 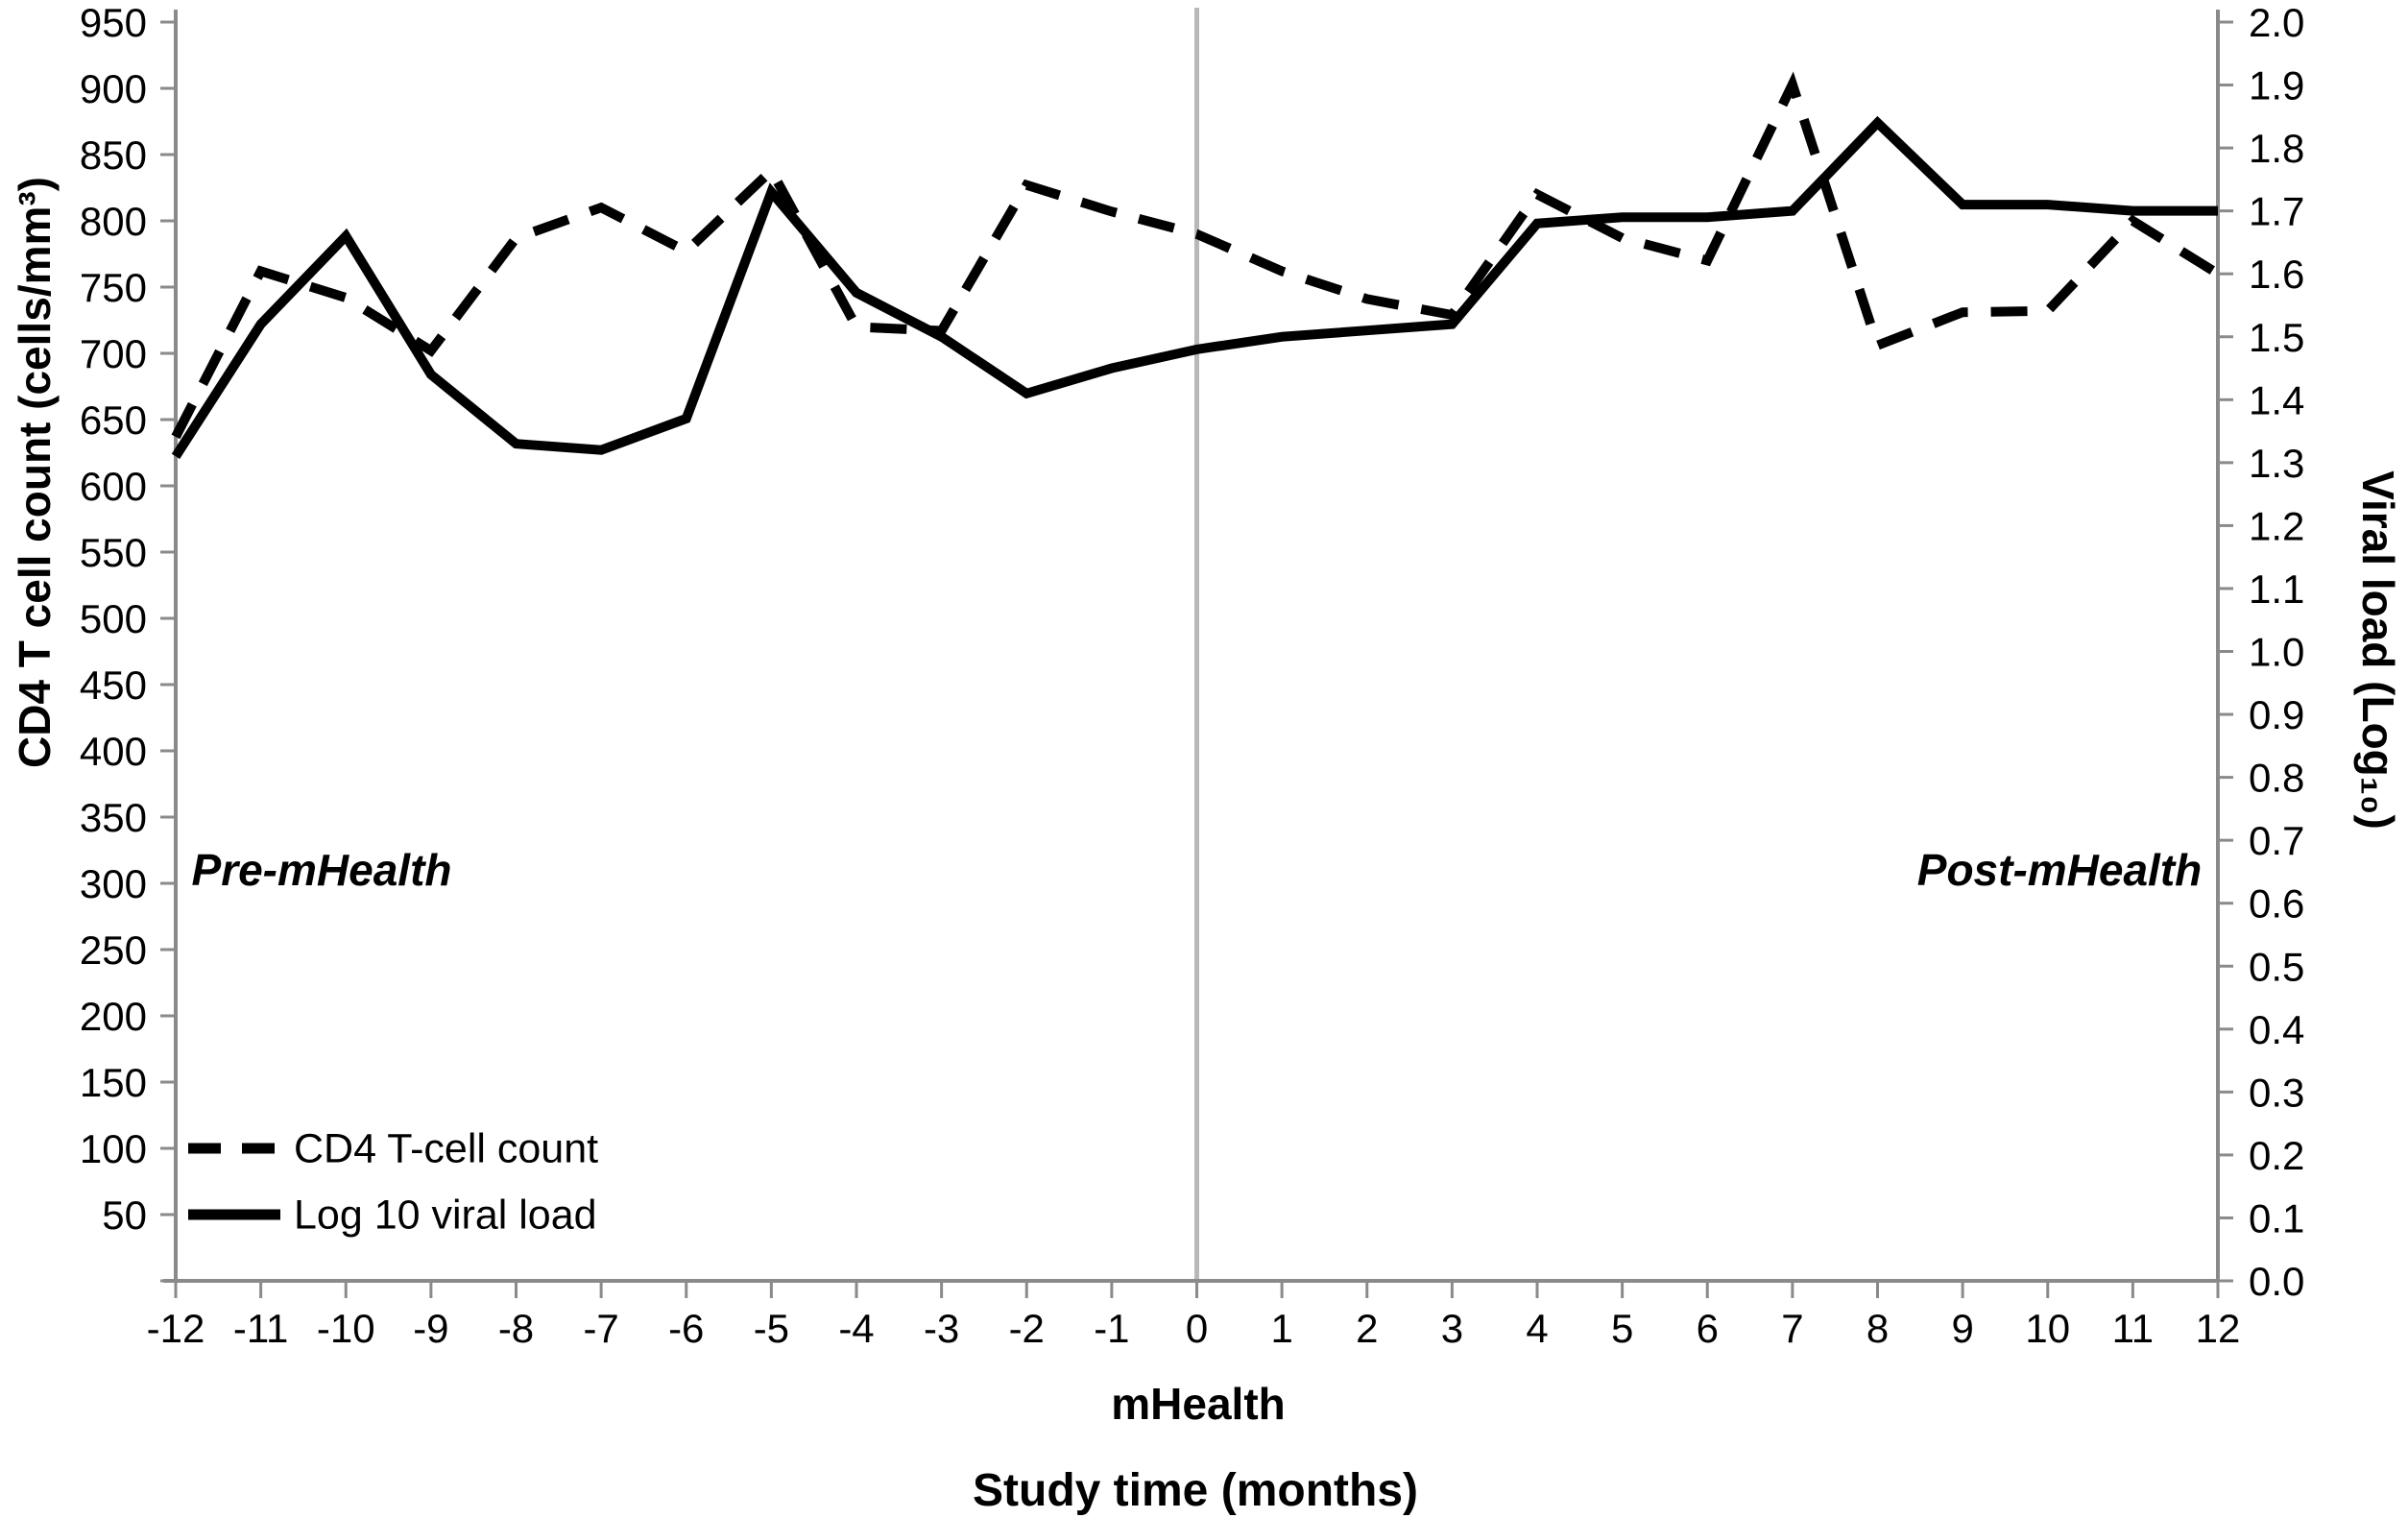 What do you see at coordinates (113, 818) in the screenshot?
I see `y-left-tick-label: 350` at bounding box center [113, 818].